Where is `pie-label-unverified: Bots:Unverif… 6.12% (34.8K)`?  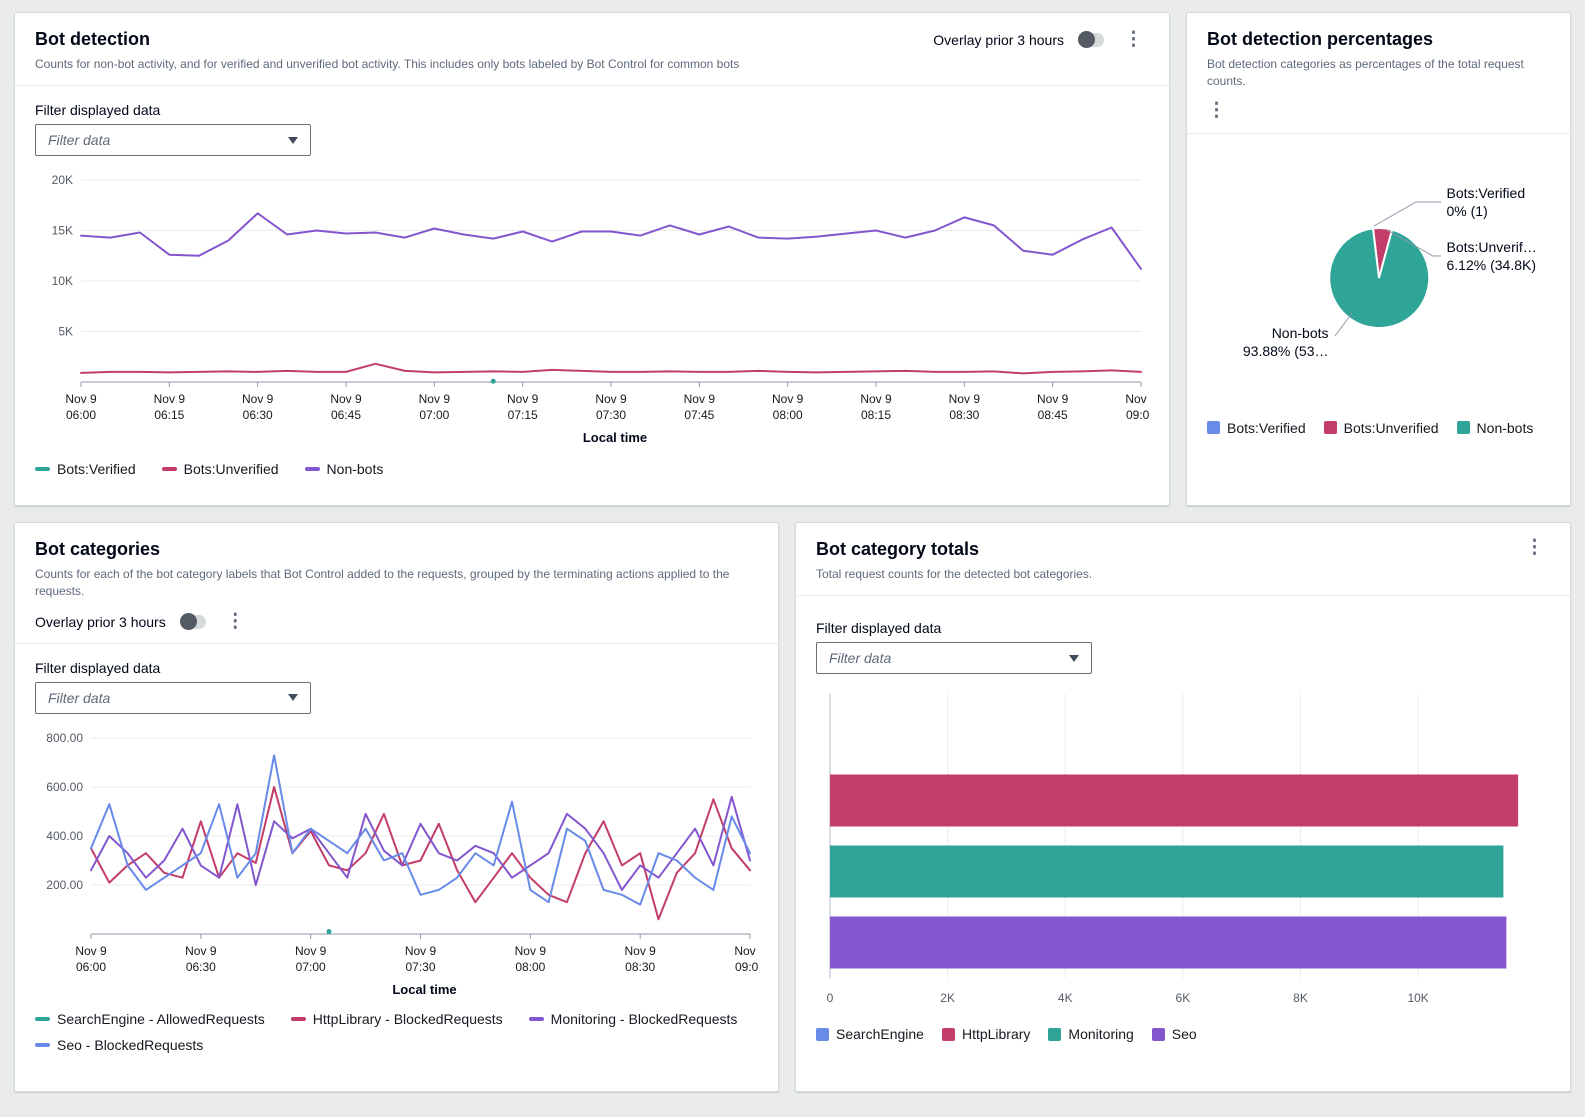 pie-label-unverified: Bots:Unverif… 6.12% (34.8K) is located at coordinates (1491, 255).